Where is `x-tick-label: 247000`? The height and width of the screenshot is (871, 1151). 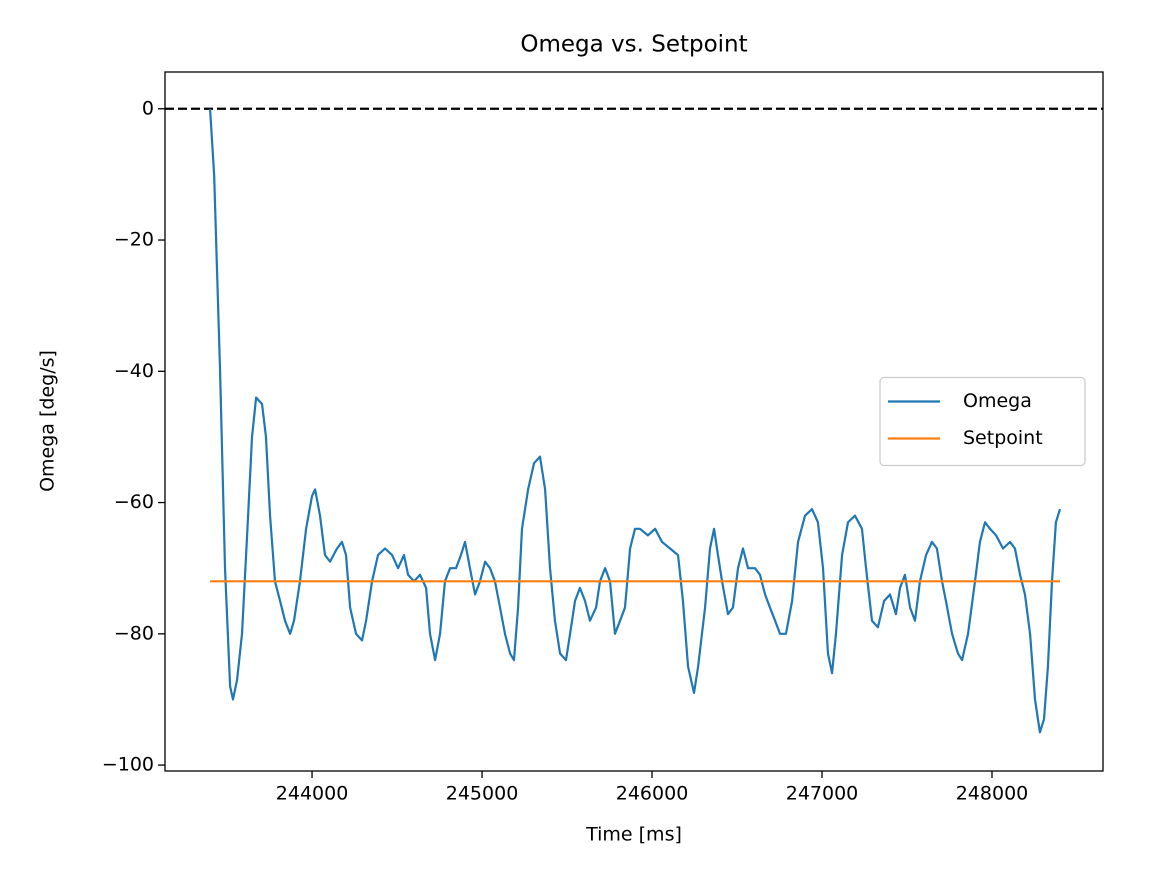
x-tick-label: 247000 is located at coordinates (822, 794).